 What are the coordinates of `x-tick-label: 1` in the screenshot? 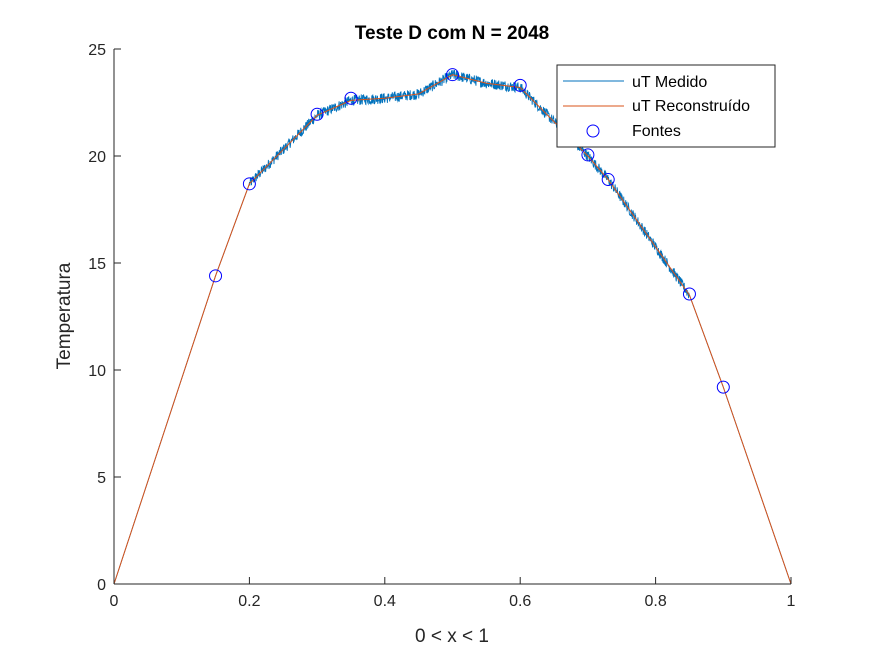 It's located at (791, 601).